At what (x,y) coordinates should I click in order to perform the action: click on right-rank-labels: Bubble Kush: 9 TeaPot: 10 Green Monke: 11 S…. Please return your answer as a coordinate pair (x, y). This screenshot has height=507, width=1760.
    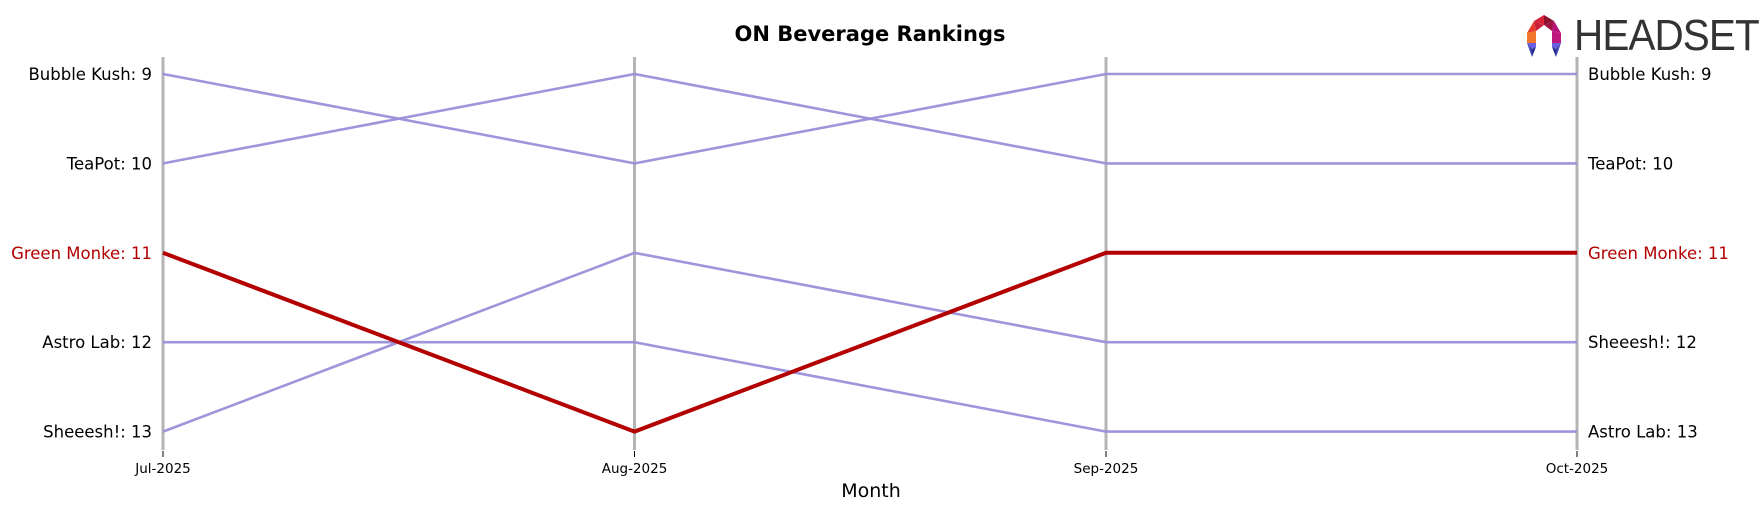
    Looking at the image, I should click on (1658, 253).